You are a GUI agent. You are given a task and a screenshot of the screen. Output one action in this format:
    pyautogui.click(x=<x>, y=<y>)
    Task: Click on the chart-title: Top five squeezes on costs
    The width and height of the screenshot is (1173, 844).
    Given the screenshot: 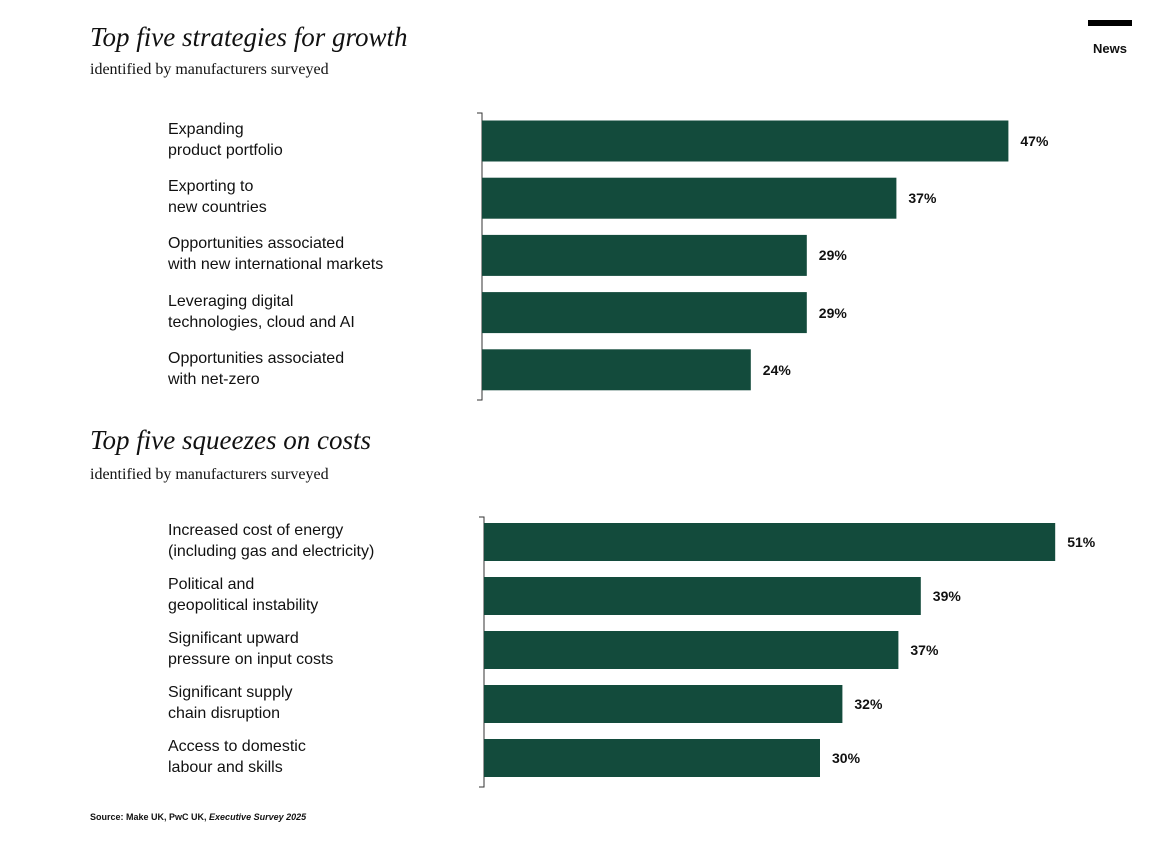 What is the action you would take?
    pyautogui.click(x=230, y=440)
    